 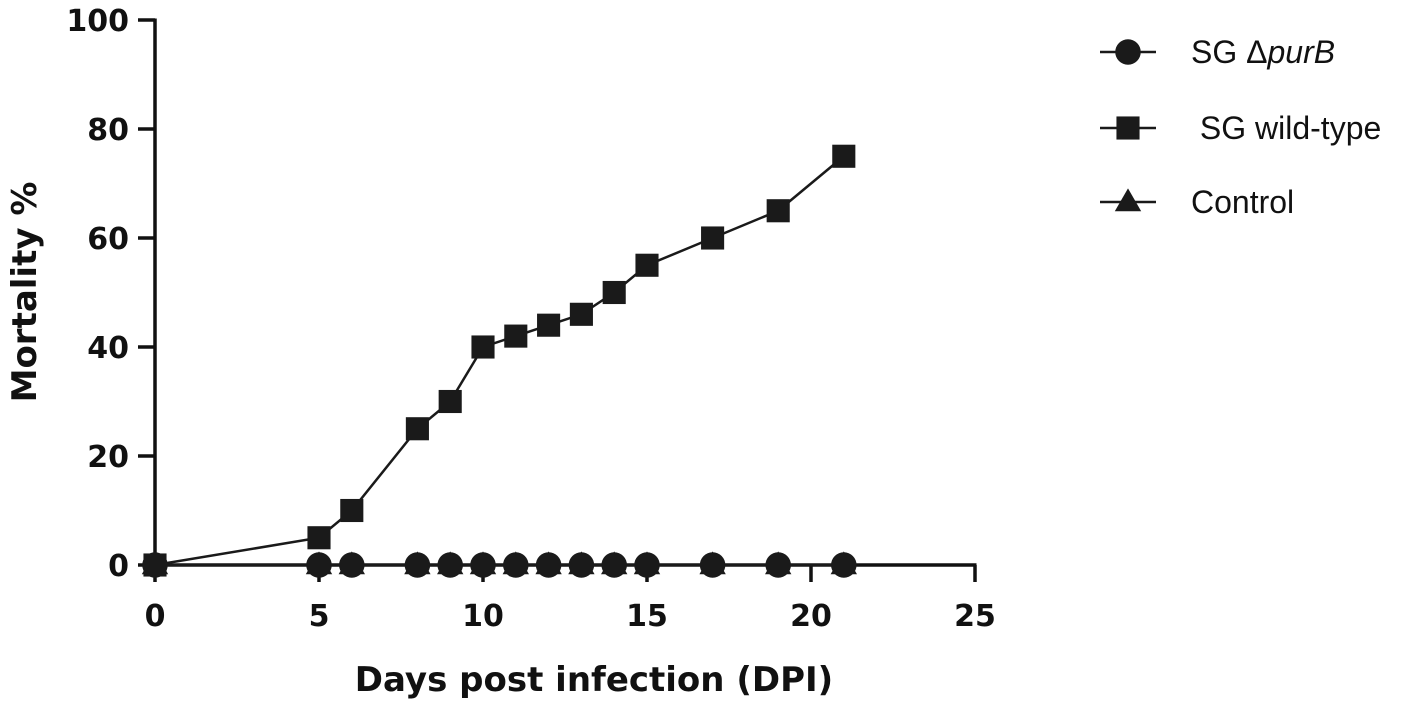 I want to click on y-tick-label: 60, so click(x=108, y=239).